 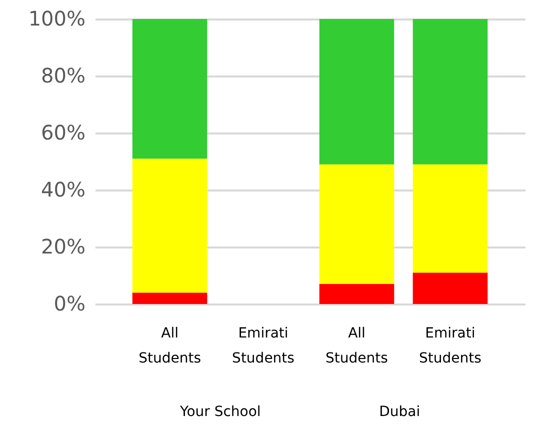 What do you see at coordinates (220, 412) in the screenshot?
I see `text: Your School` at bounding box center [220, 412].